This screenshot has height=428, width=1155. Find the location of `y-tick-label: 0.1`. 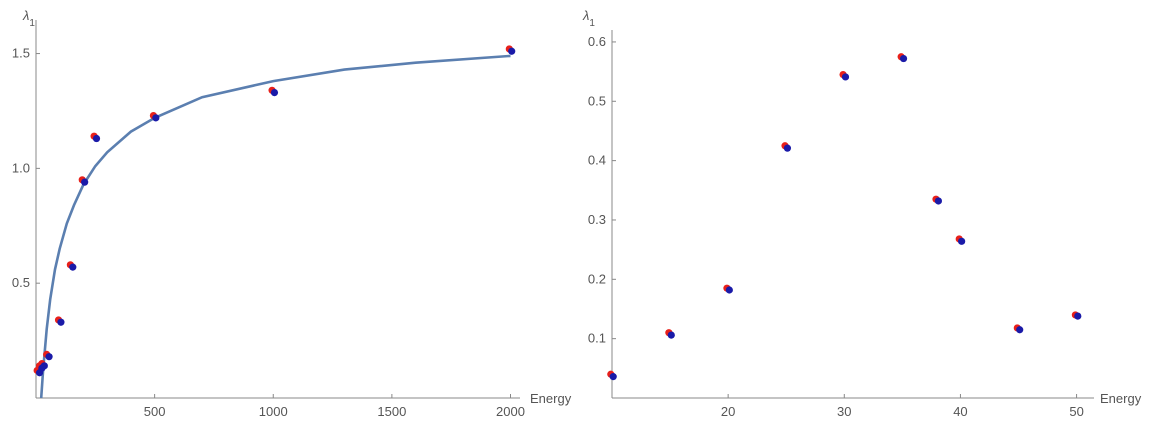

y-tick-label: 0.1 is located at coordinates (597, 338).